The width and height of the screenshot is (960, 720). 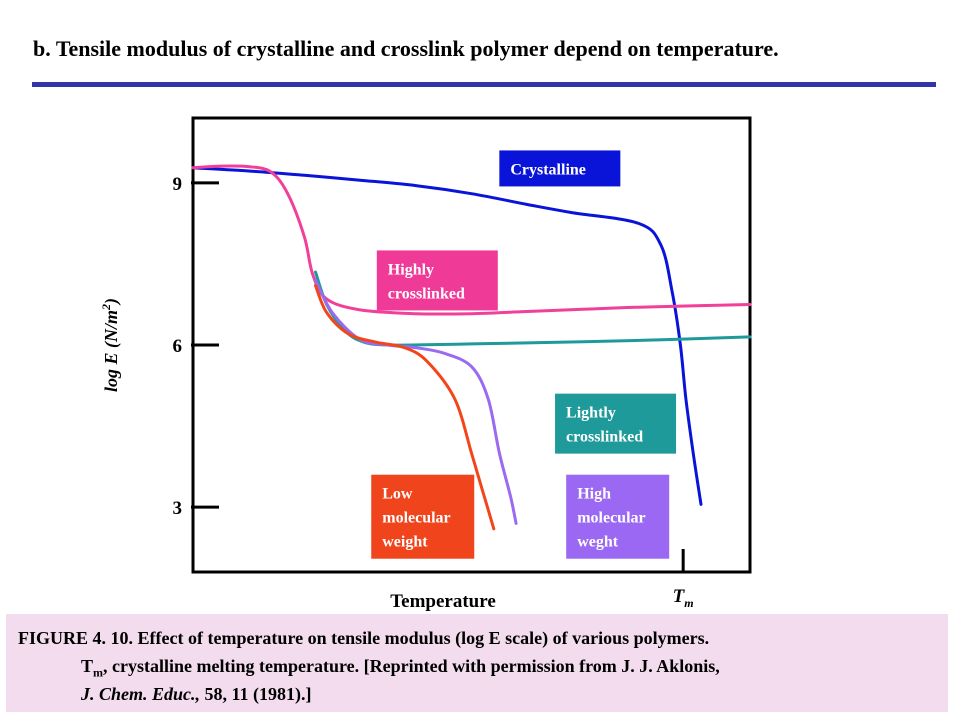 I want to click on series-label-high-molecular-weght: High molecular weght, so click(x=618, y=516).